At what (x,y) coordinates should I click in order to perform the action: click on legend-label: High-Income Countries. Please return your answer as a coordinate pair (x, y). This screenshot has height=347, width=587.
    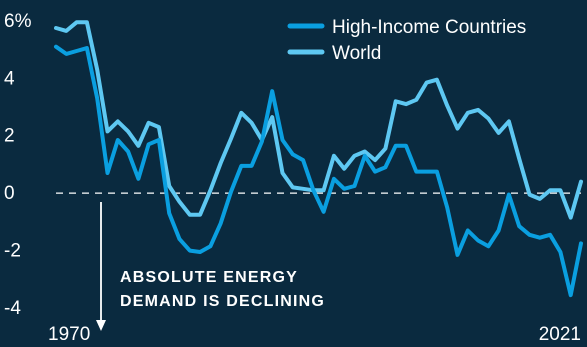
    Looking at the image, I should click on (429, 27).